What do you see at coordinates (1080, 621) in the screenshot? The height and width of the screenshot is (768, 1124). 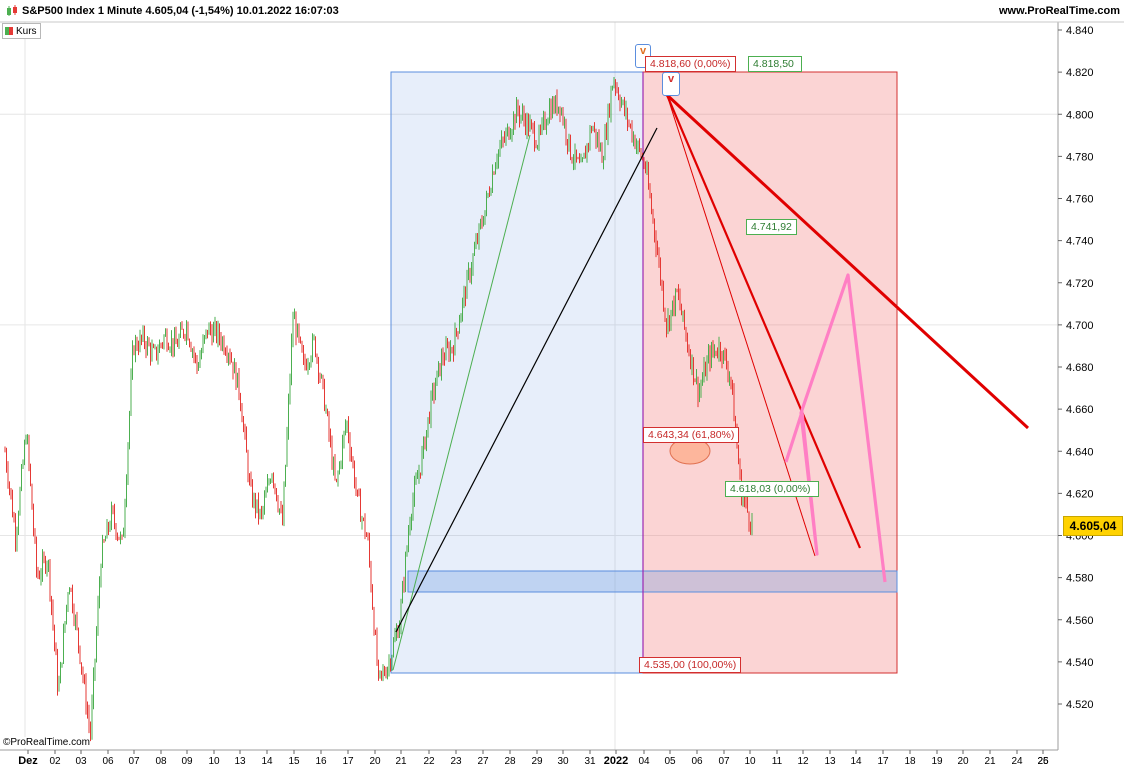 I see `y-tick-label: 4.560` at bounding box center [1080, 621].